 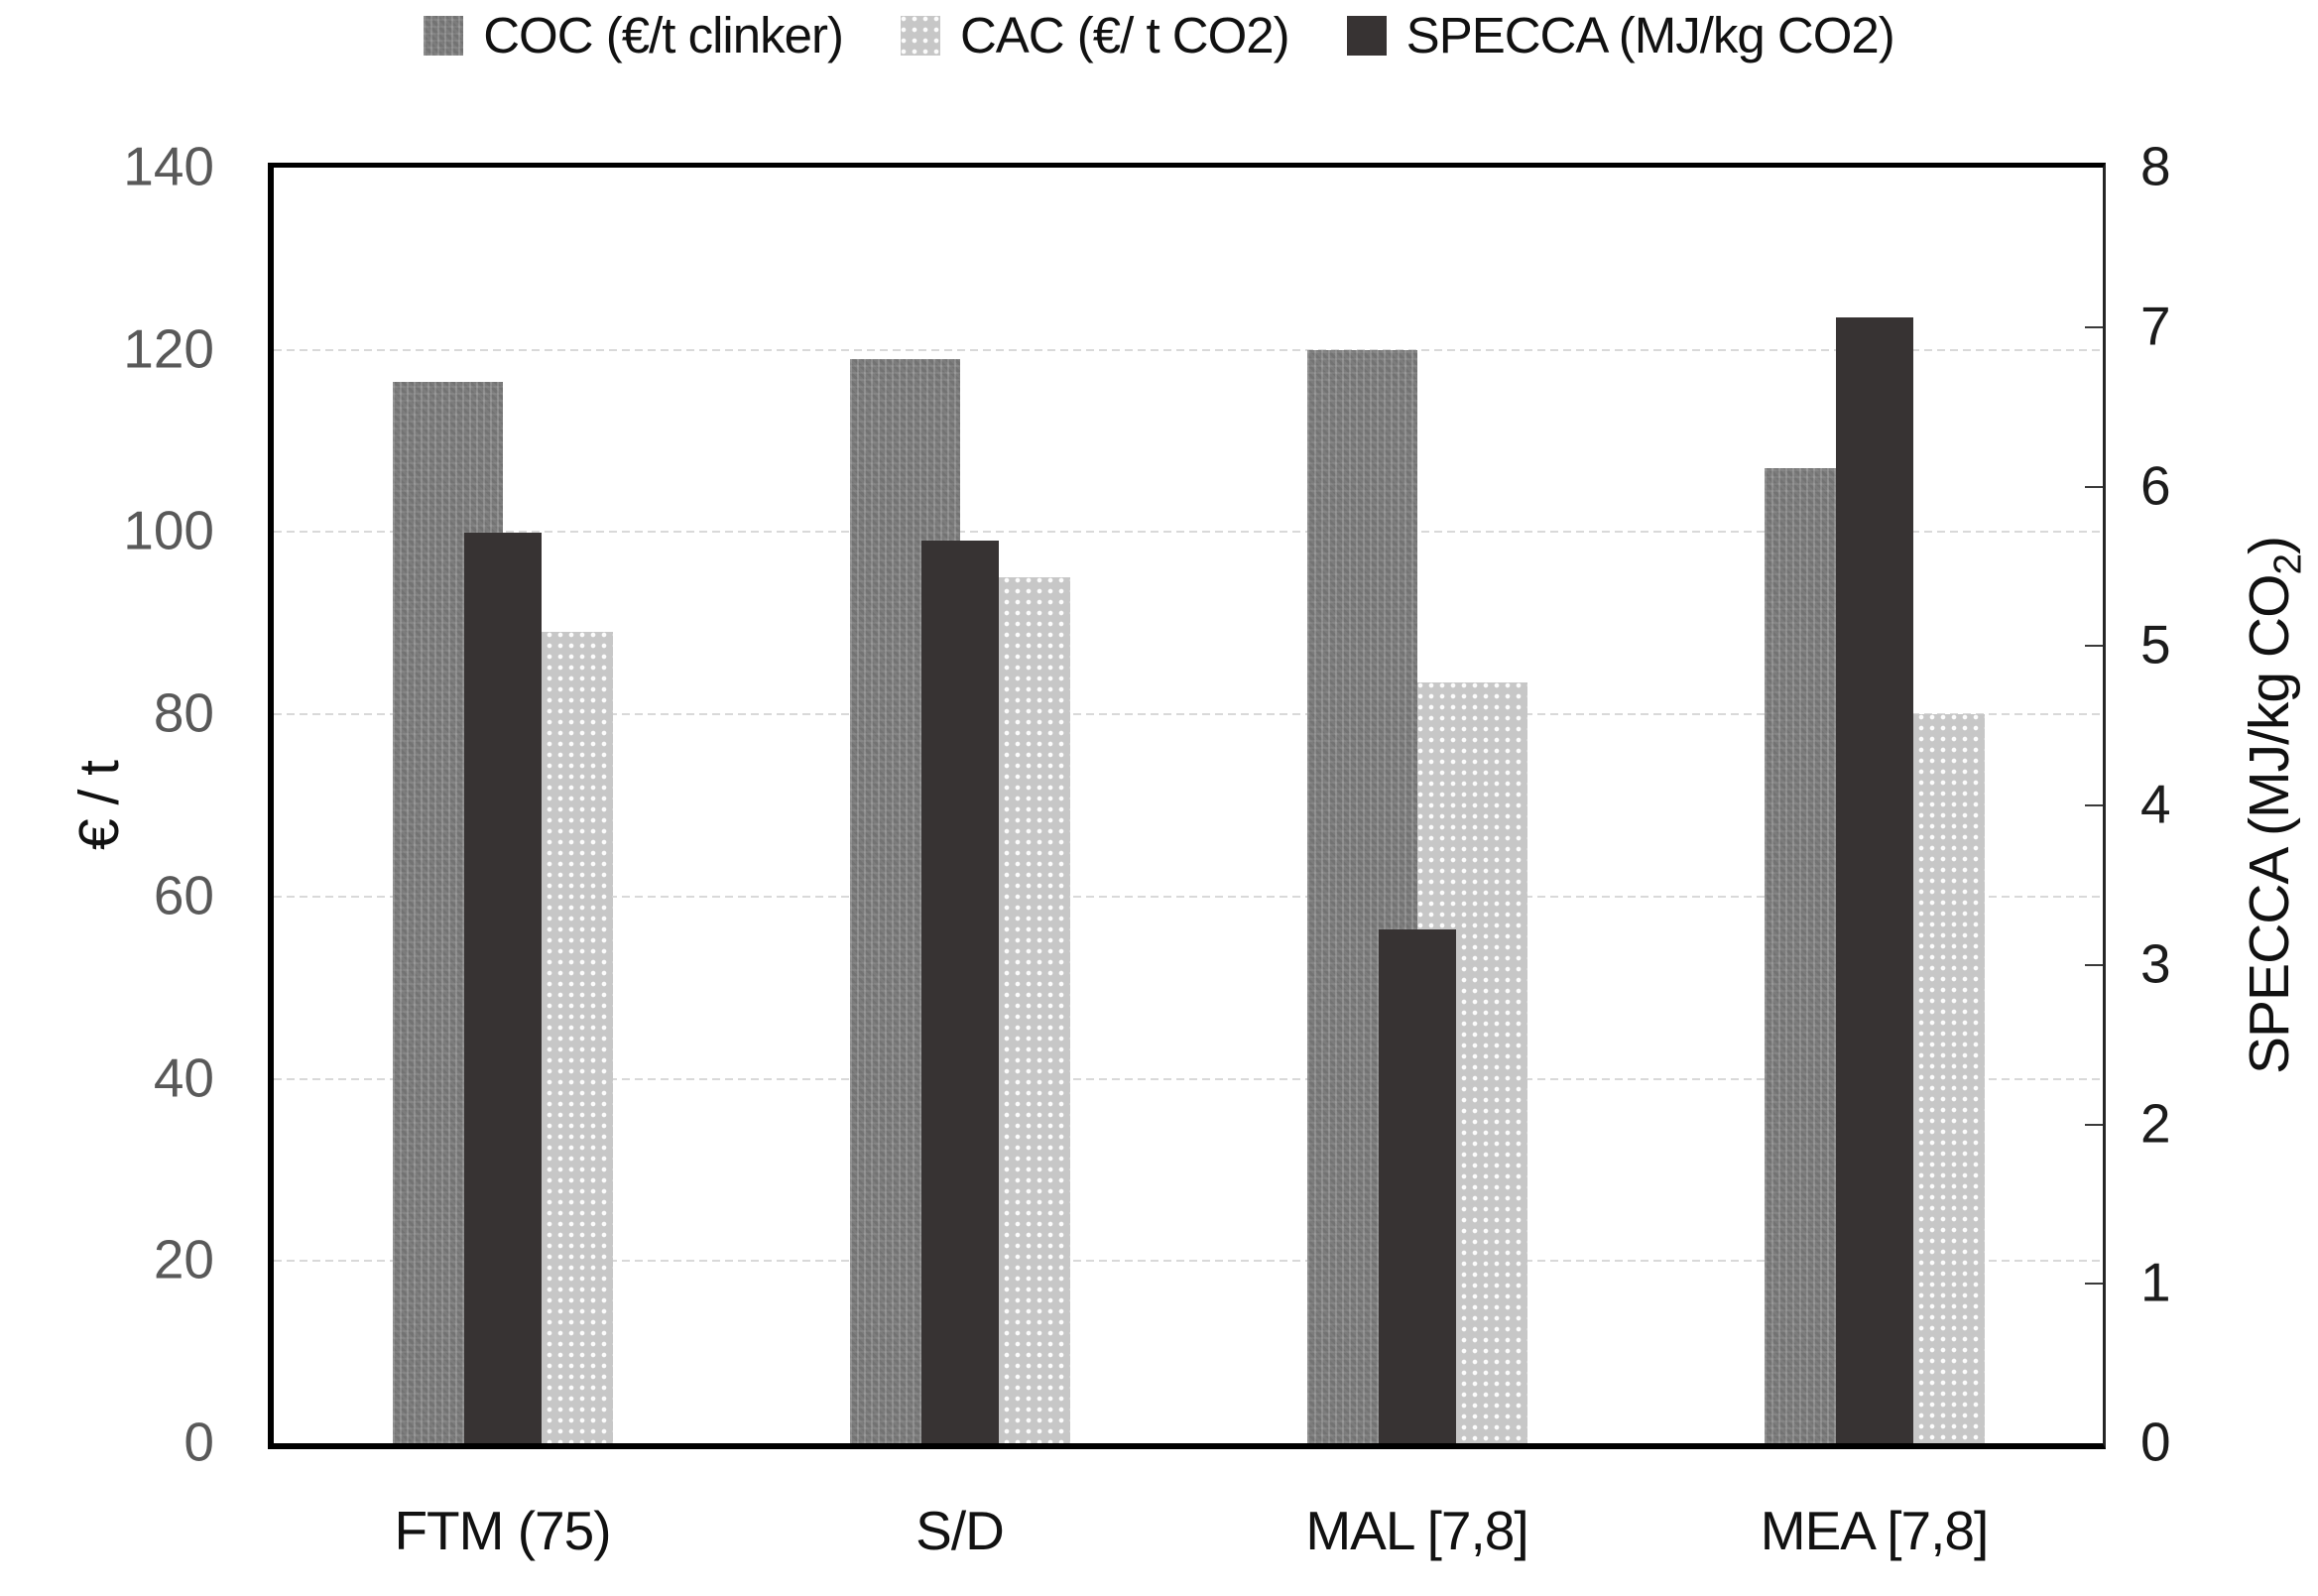 I want to click on legend-label-coc: COC (€/t clinker), so click(x=663, y=35).